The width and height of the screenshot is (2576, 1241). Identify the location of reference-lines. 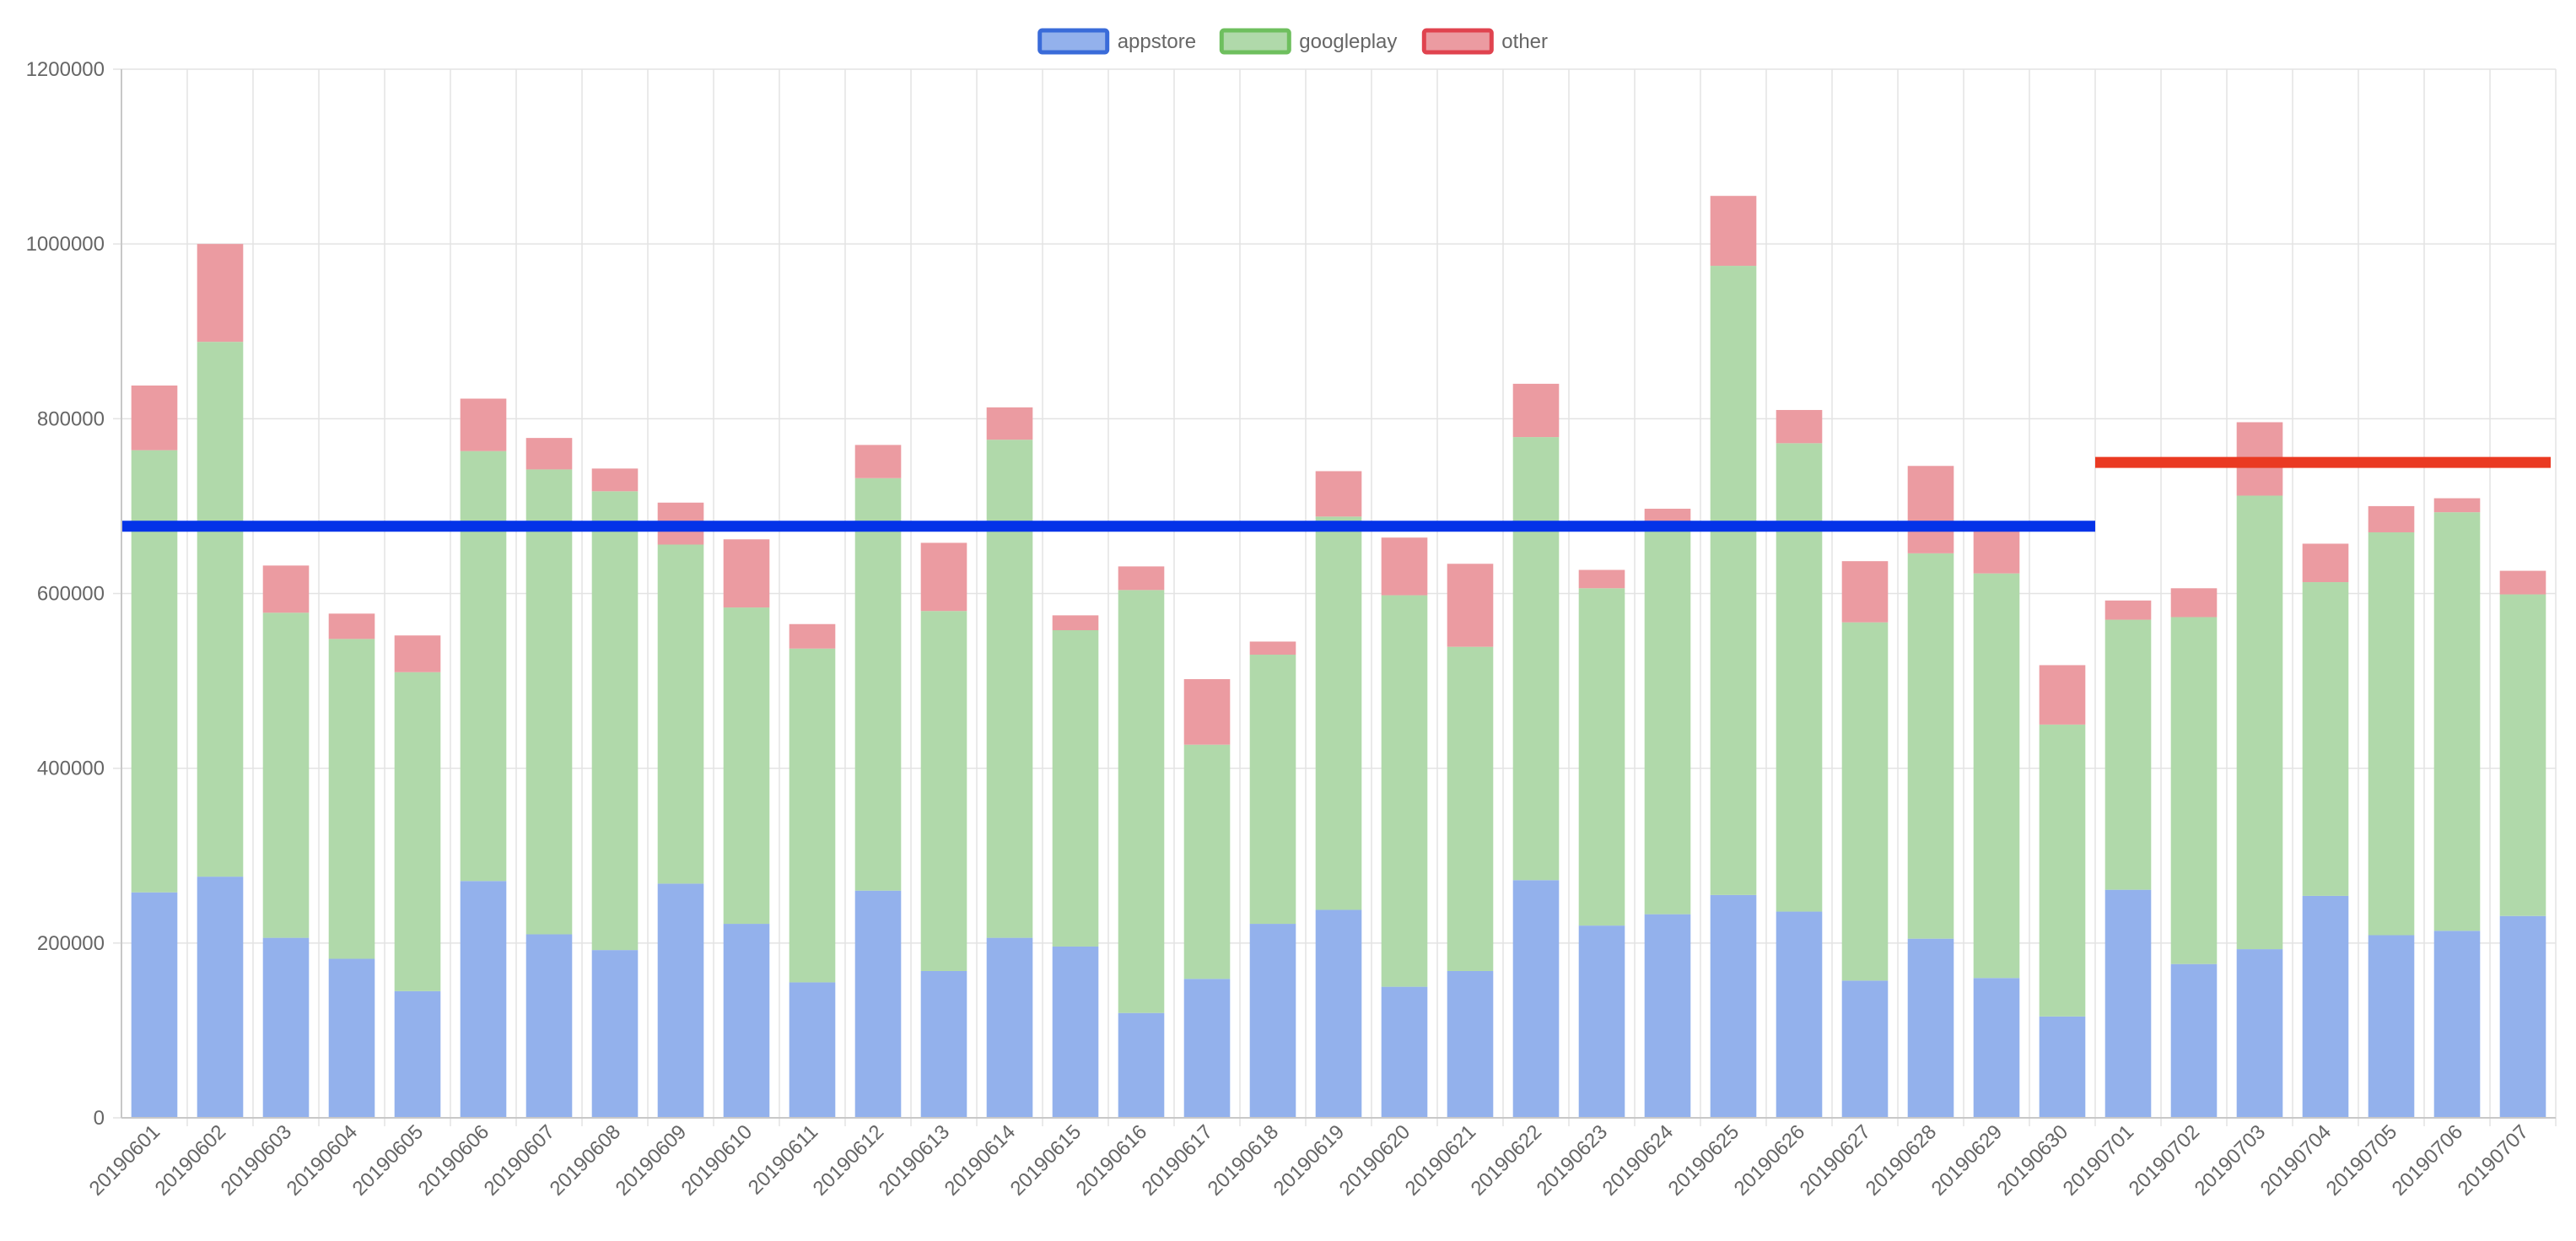
(1336, 494).